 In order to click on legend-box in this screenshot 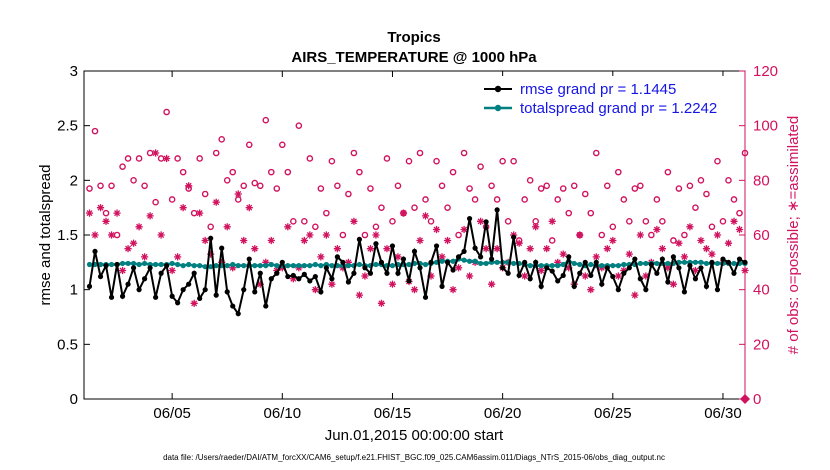, I will do `click(610, 97)`.